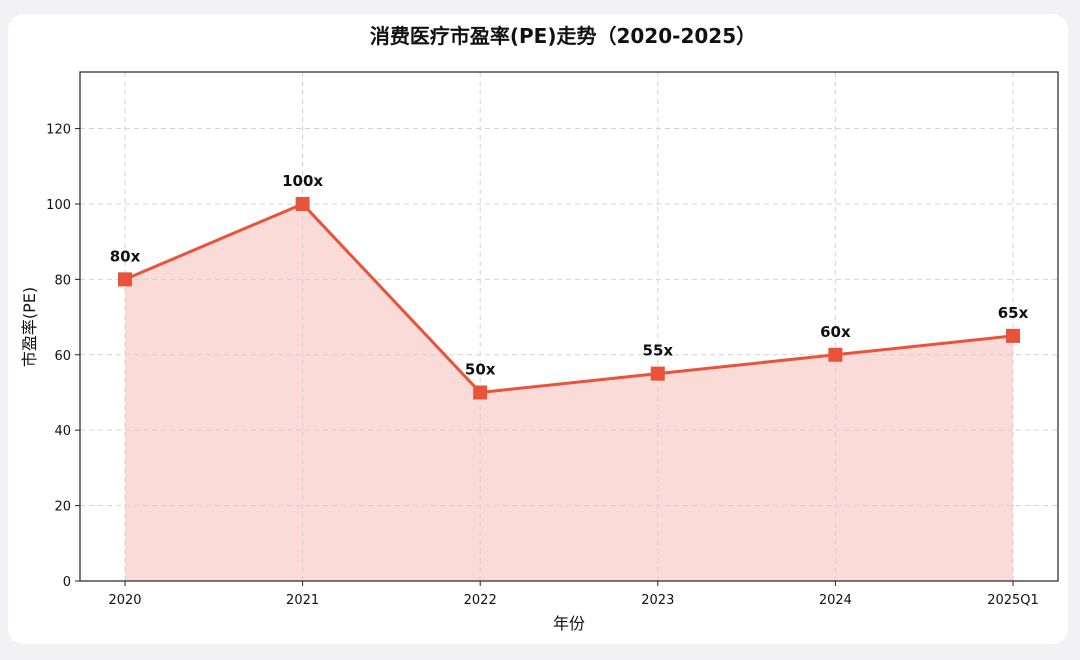  I want to click on x-axis-label: 年份, so click(569, 623).